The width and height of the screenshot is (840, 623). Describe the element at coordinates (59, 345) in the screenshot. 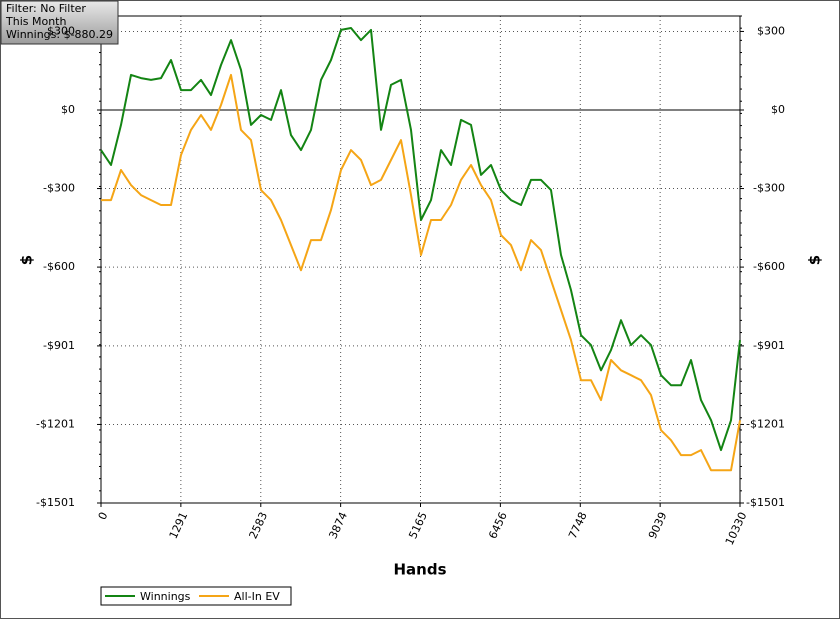

I see `y-tick-label: -$901` at that location.